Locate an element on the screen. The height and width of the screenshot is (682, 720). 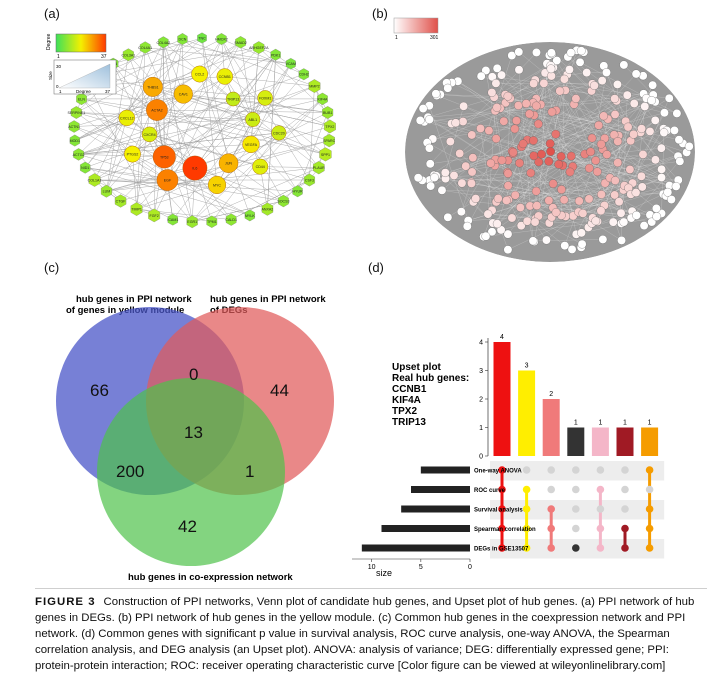
venn-circle-c is located at coordinates (191, 472).